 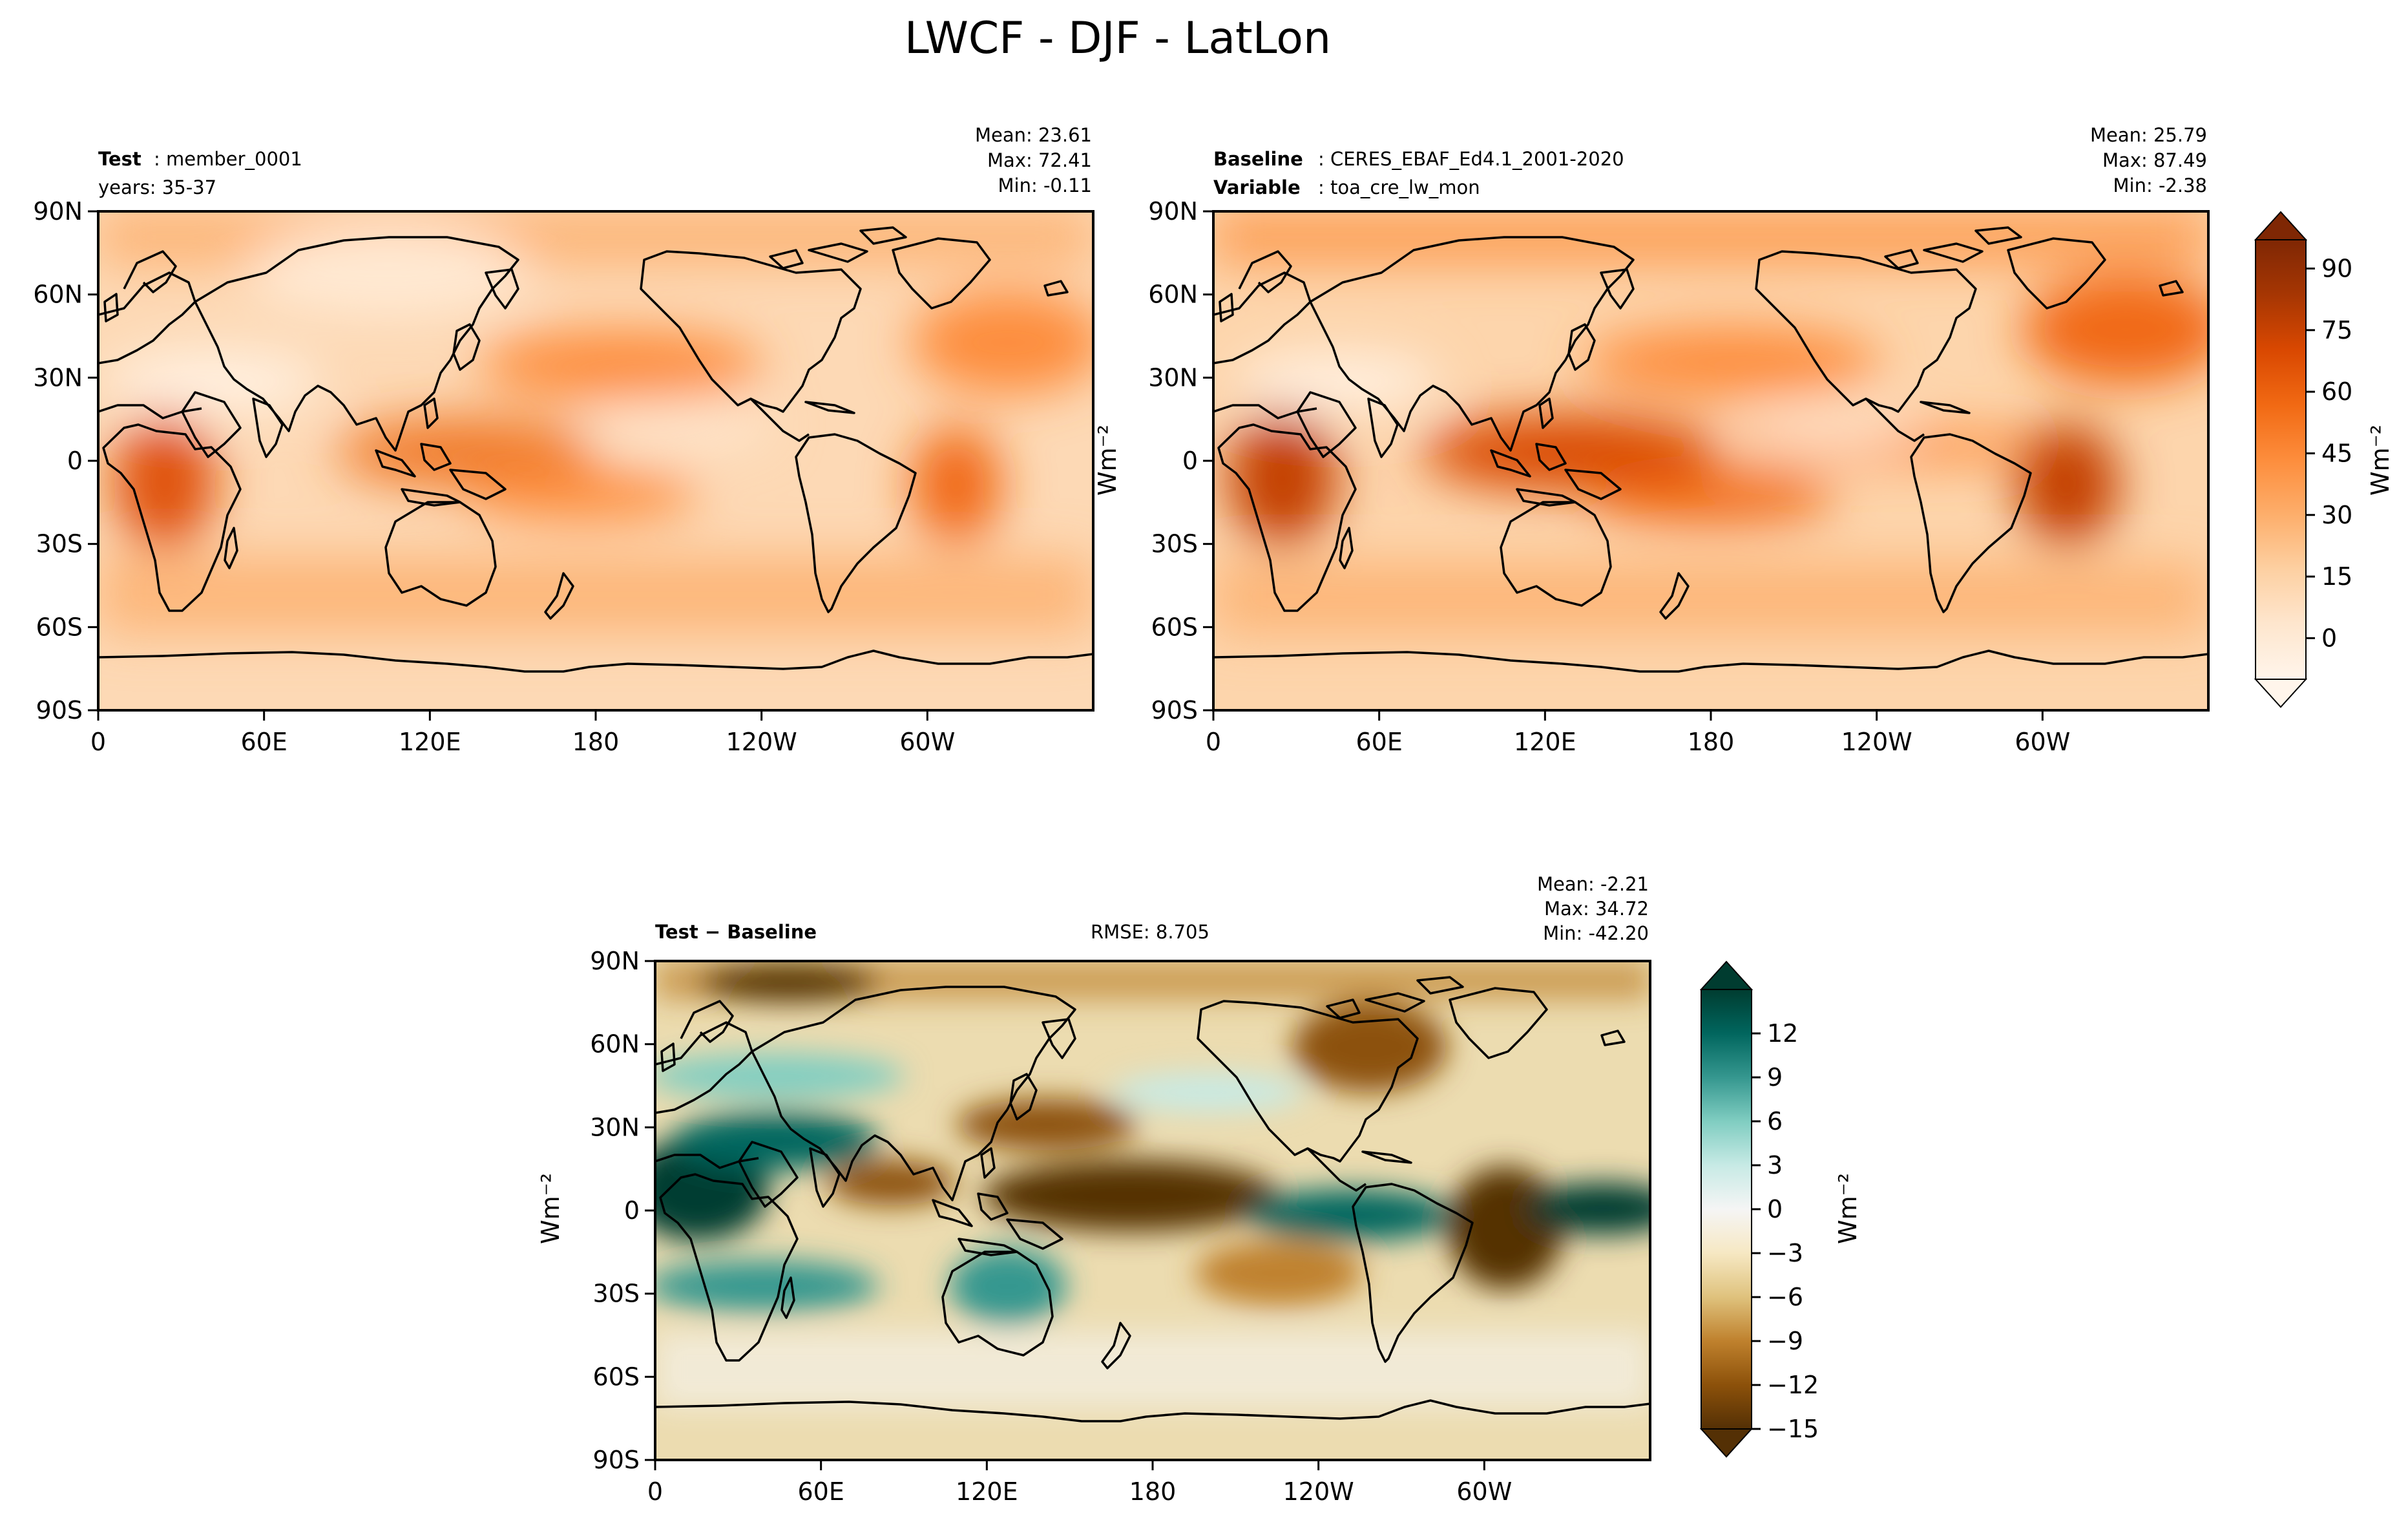 What do you see at coordinates (2281, 459) in the screenshot?
I see `colorbar-main-bar` at bounding box center [2281, 459].